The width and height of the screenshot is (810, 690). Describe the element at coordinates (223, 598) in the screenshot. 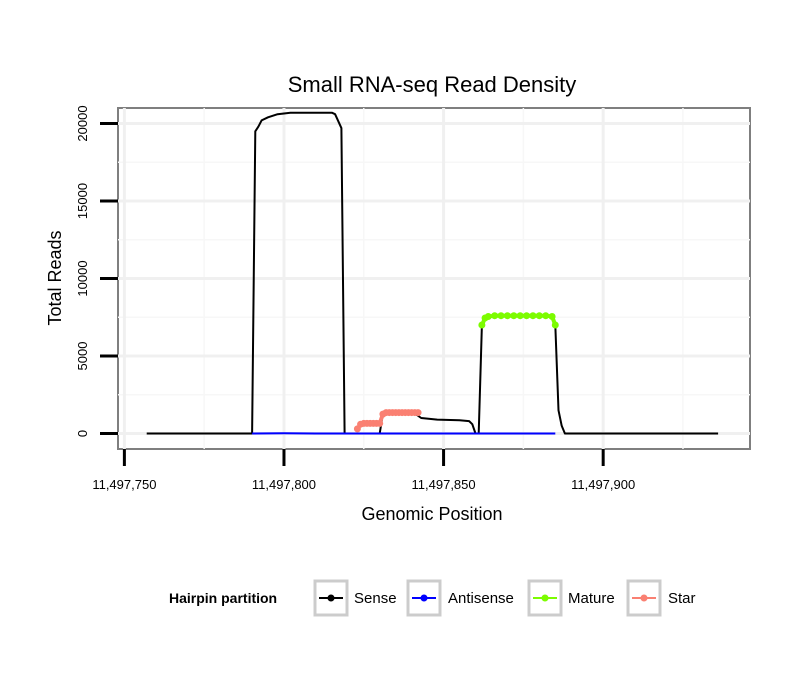

I see `legend-title: Hairpin partition` at that location.